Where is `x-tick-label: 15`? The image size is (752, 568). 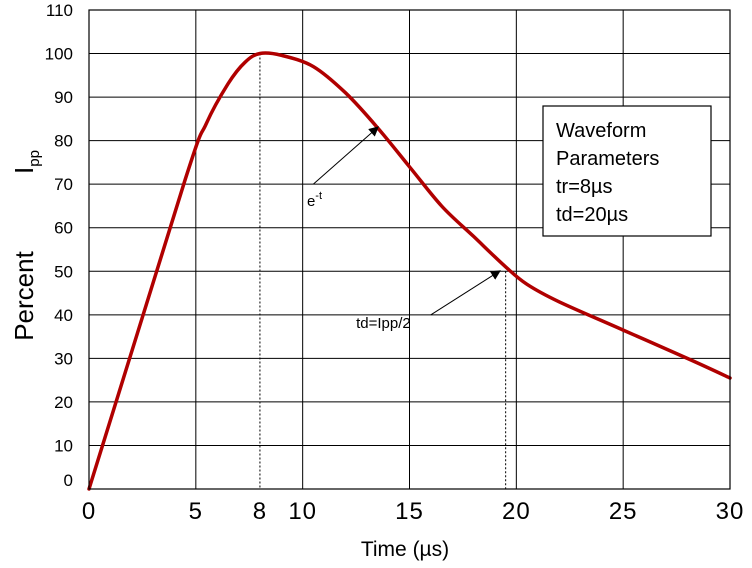
x-tick-label: 15 is located at coordinates (409, 511).